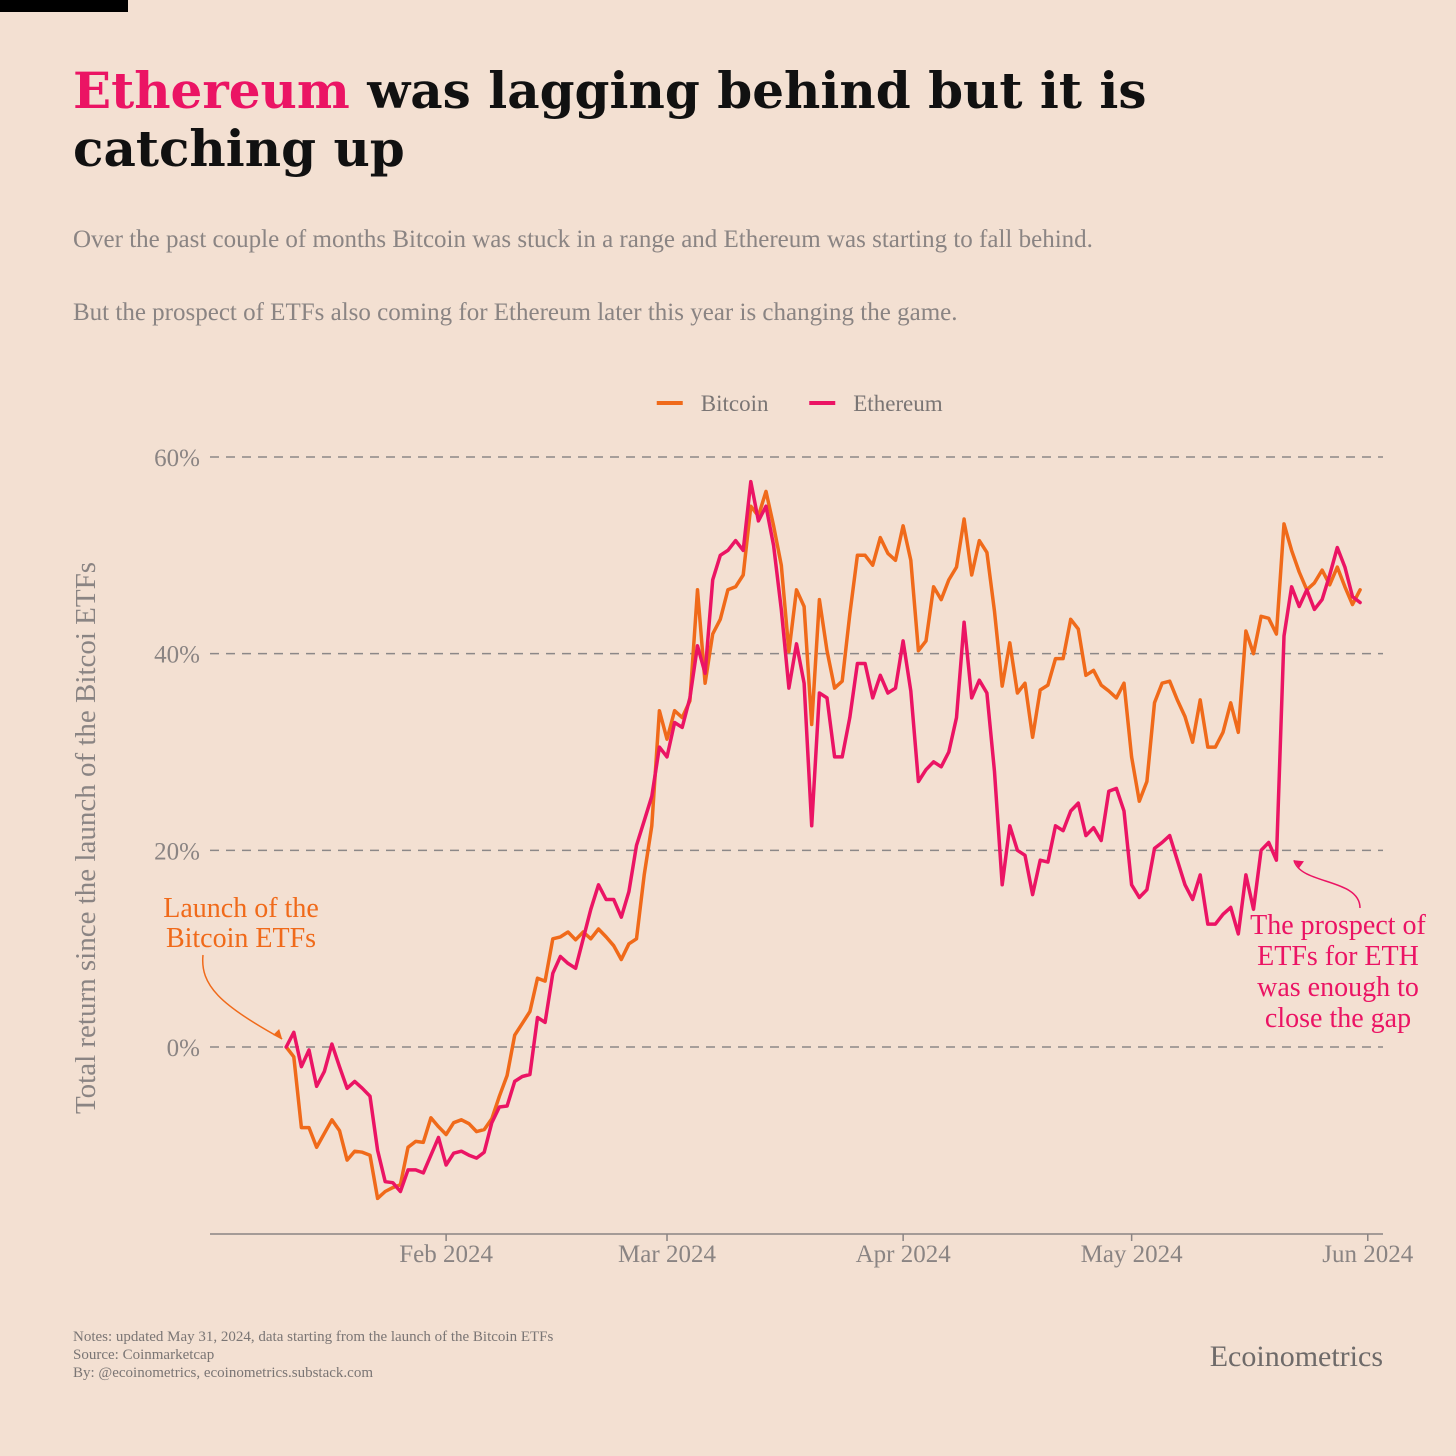  What do you see at coordinates (278, 1034) in the screenshot?
I see `annotation-launch-arrowhead` at bounding box center [278, 1034].